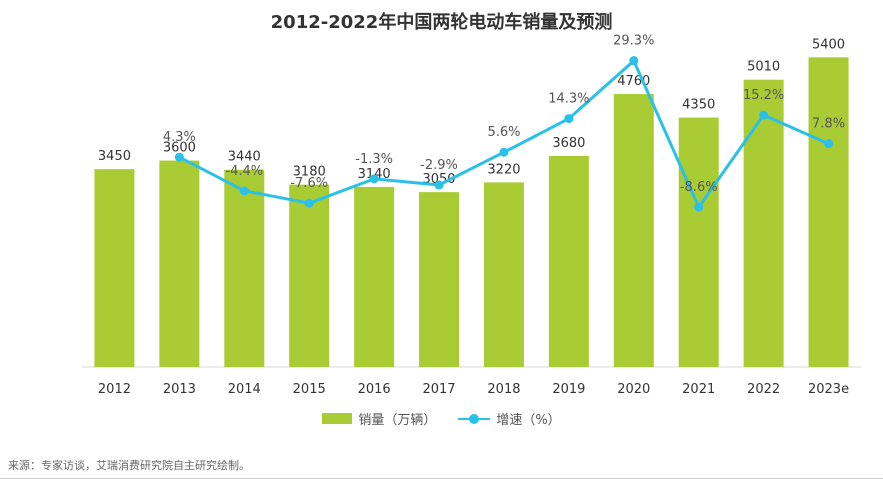 The height and width of the screenshot is (480, 883). What do you see at coordinates (309, 183) in the screenshot?
I see `growth-label-2015: -7.6%` at bounding box center [309, 183].